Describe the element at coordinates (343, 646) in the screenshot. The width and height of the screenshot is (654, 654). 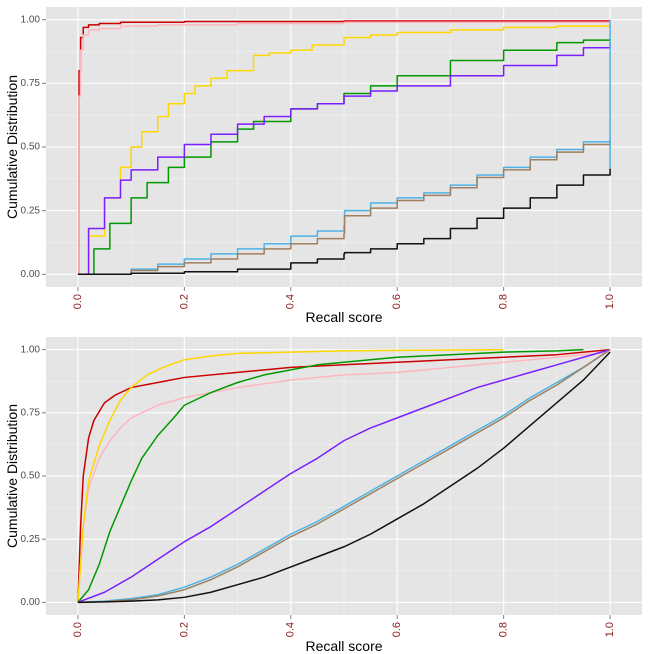
I see `bottom-x-axis-title: Recall score` at that location.